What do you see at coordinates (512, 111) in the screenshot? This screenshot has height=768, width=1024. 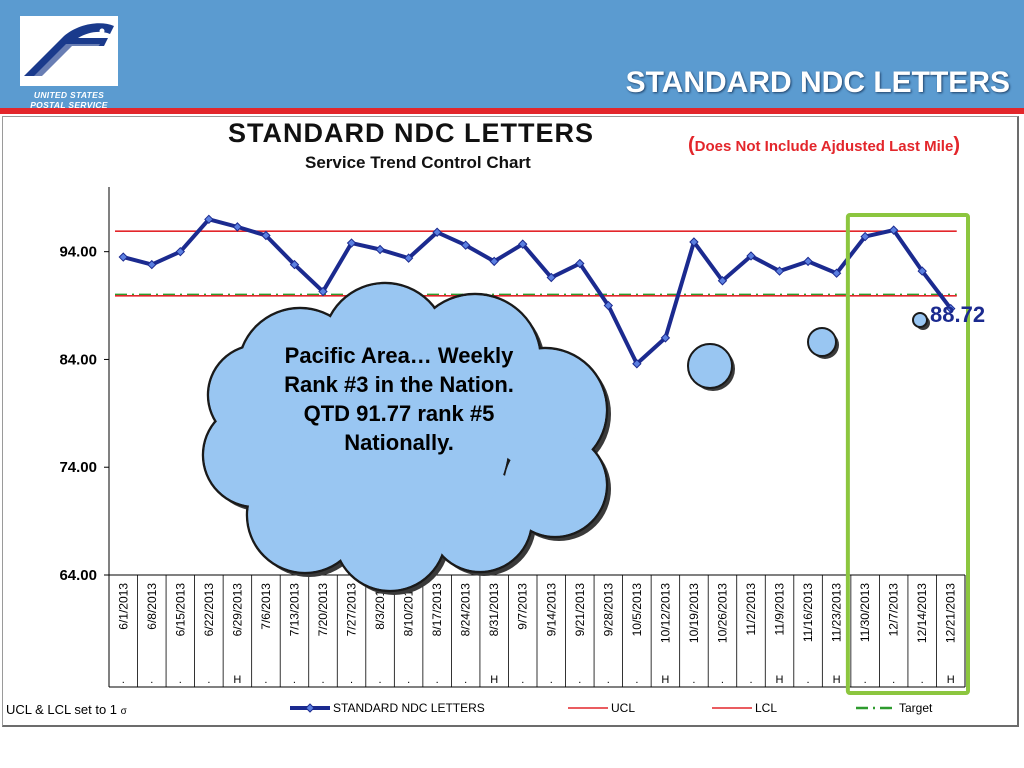 I see `header-divider` at bounding box center [512, 111].